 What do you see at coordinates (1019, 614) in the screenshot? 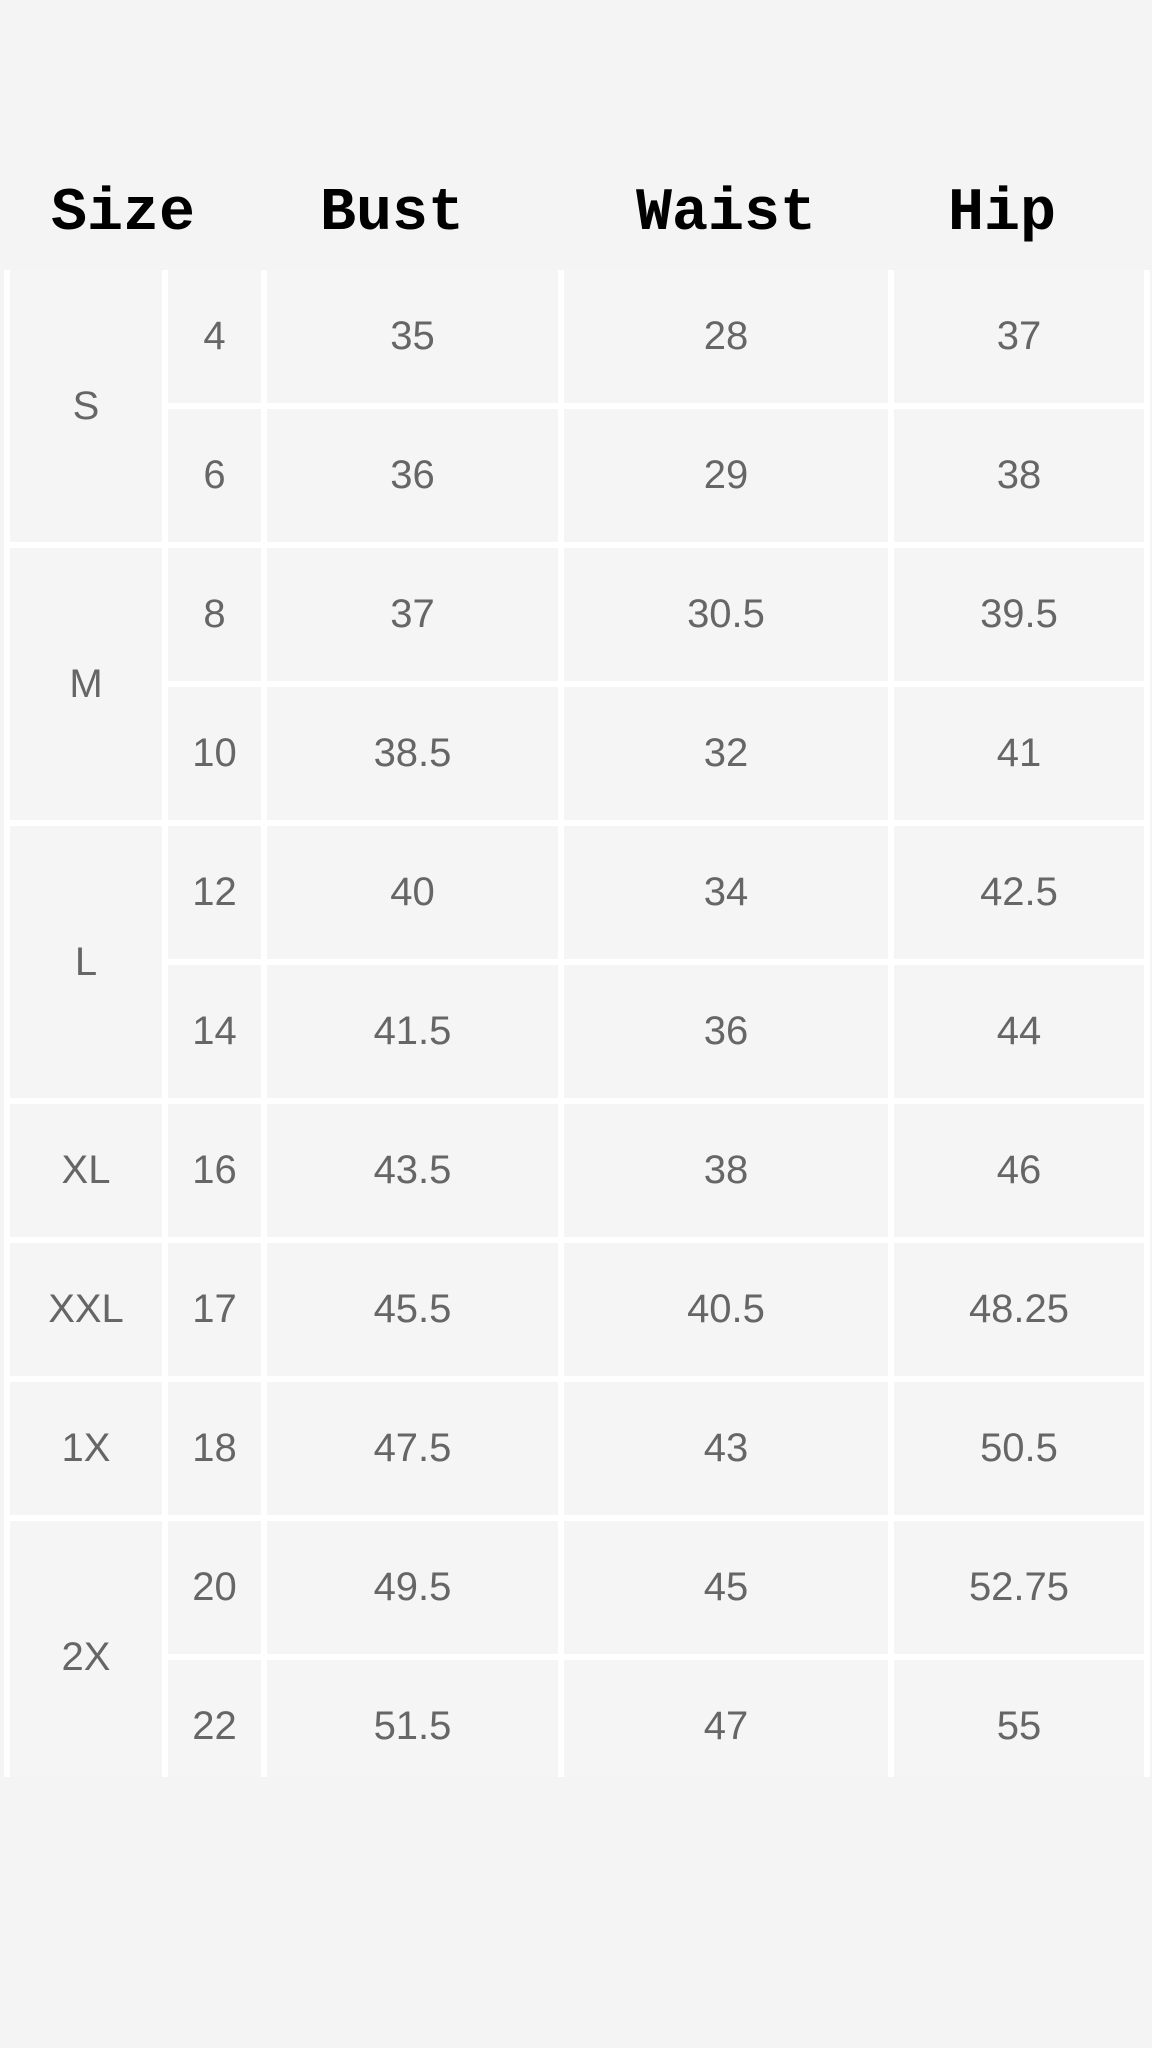
I see `hip-cell: 39.5` at bounding box center [1019, 614].